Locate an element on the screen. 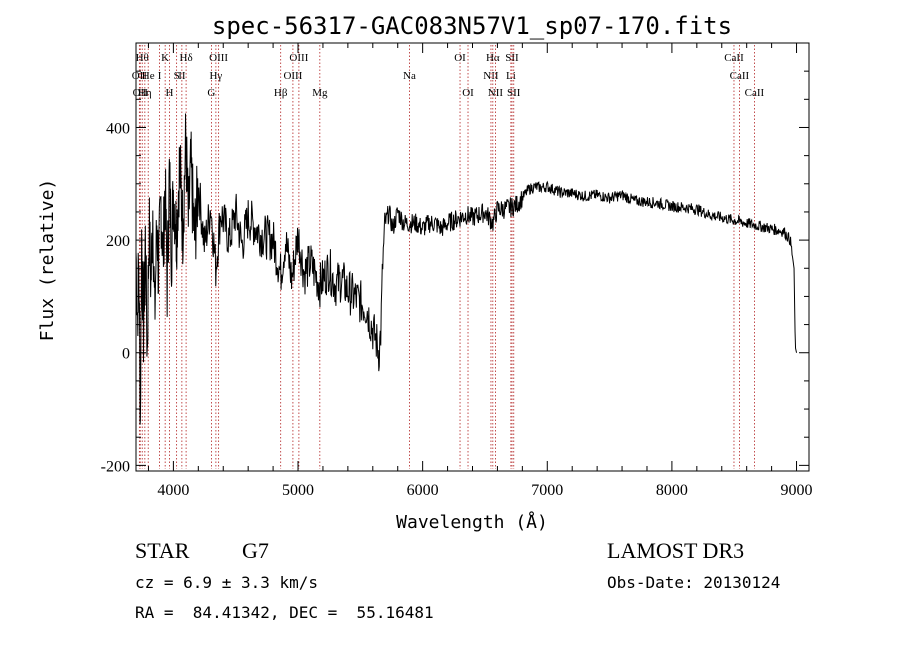  line-marker-label: Hα is located at coordinates (493, 58).